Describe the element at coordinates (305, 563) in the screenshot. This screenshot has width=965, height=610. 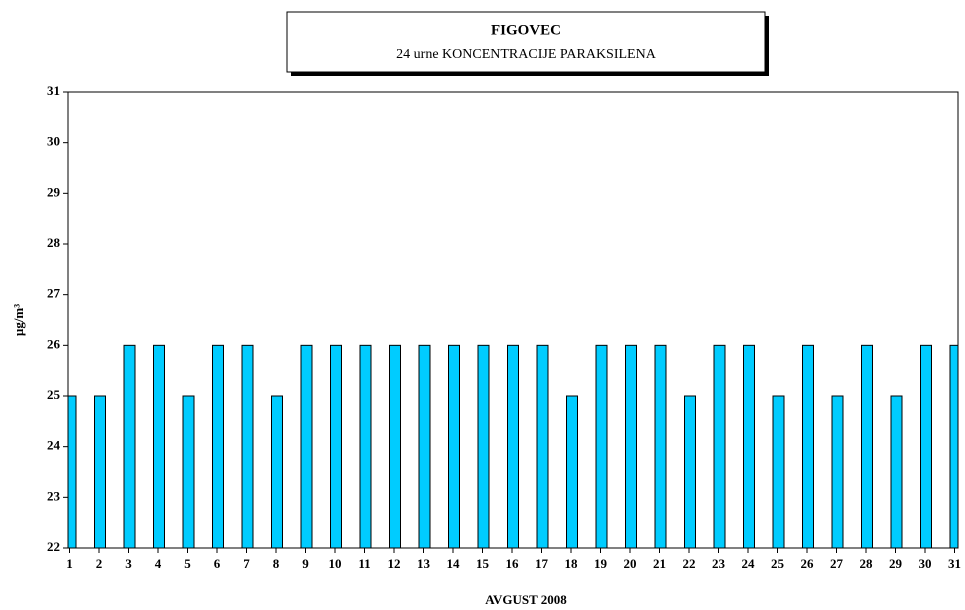
I see `x-tick-label: 9` at that location.